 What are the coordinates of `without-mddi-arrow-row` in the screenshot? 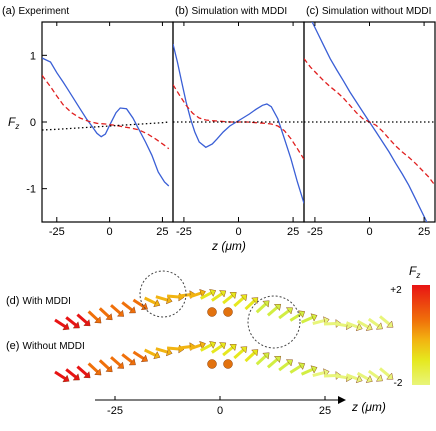 It's located at (224, 362).